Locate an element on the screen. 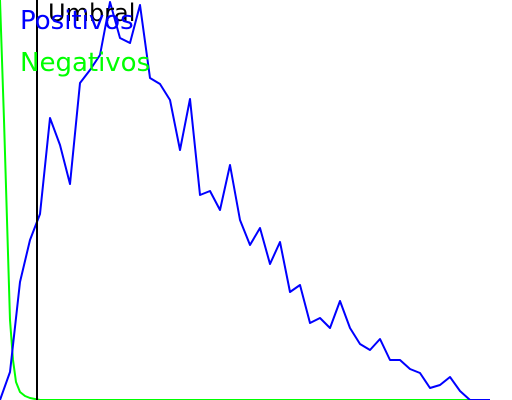 The image size is (512, 400). legend-label-negativos: Negativos is located at coordinates (85, 63).